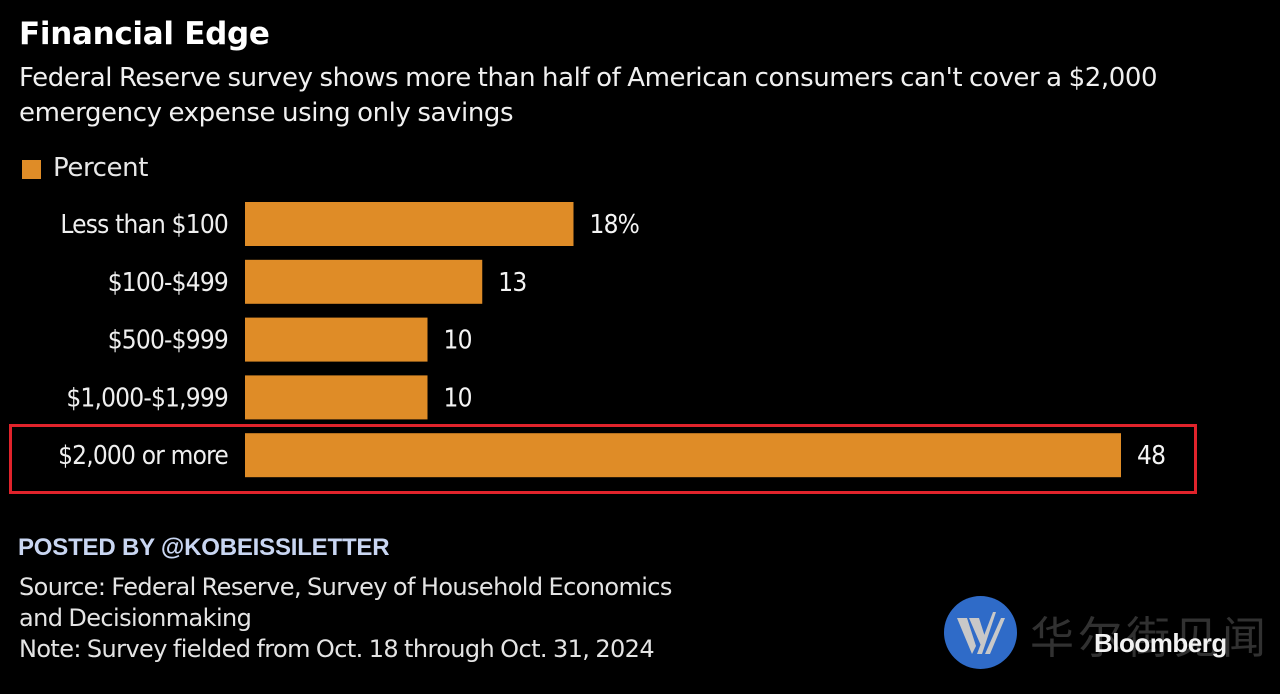 This screenshot has height=694, width=1280. I want to click on legend-label: Percent, so click(101, 168).